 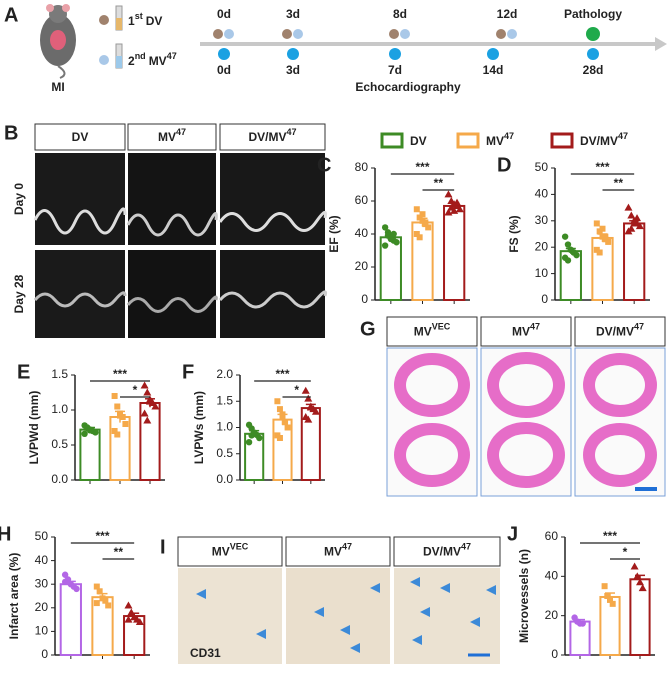 I want to click on histology-images, so click(x=526, y=422).